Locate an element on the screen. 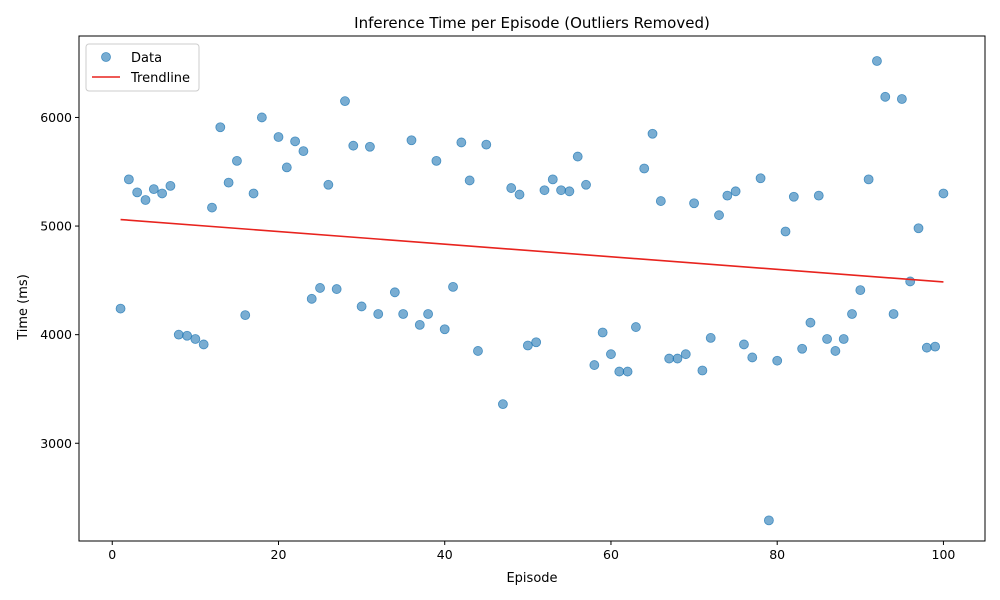 This screenshot has height=600, width=1000. legend-box is located at coordinates (142, 67).